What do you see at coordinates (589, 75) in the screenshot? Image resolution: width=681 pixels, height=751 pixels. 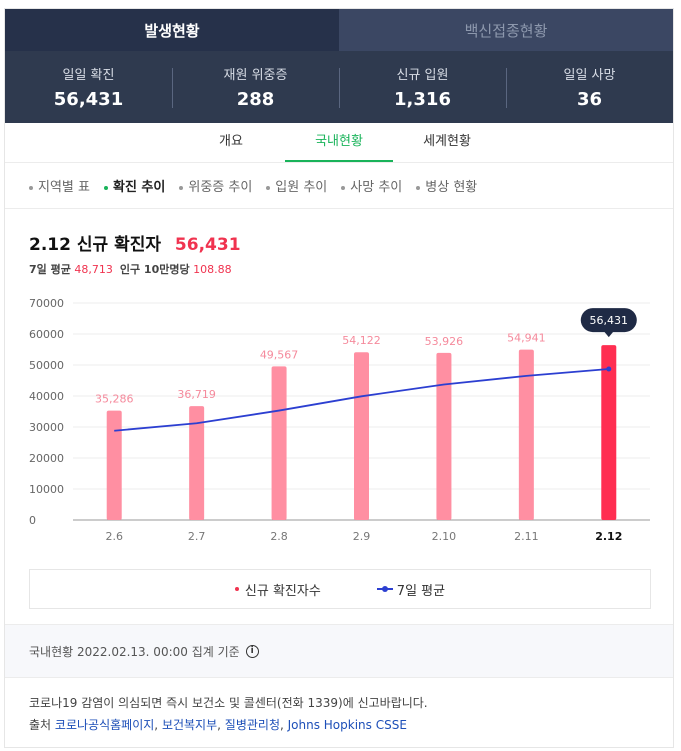 I see `stat-label: 일일 사망` at bounding box center [589, 75].